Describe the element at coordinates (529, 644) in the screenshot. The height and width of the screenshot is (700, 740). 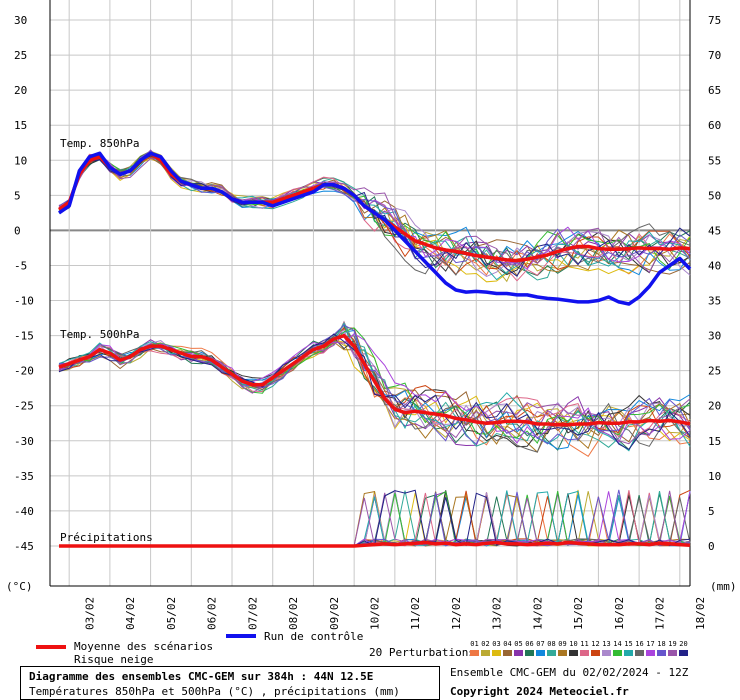
I see `perturbation-legend-number: 06` at that location.